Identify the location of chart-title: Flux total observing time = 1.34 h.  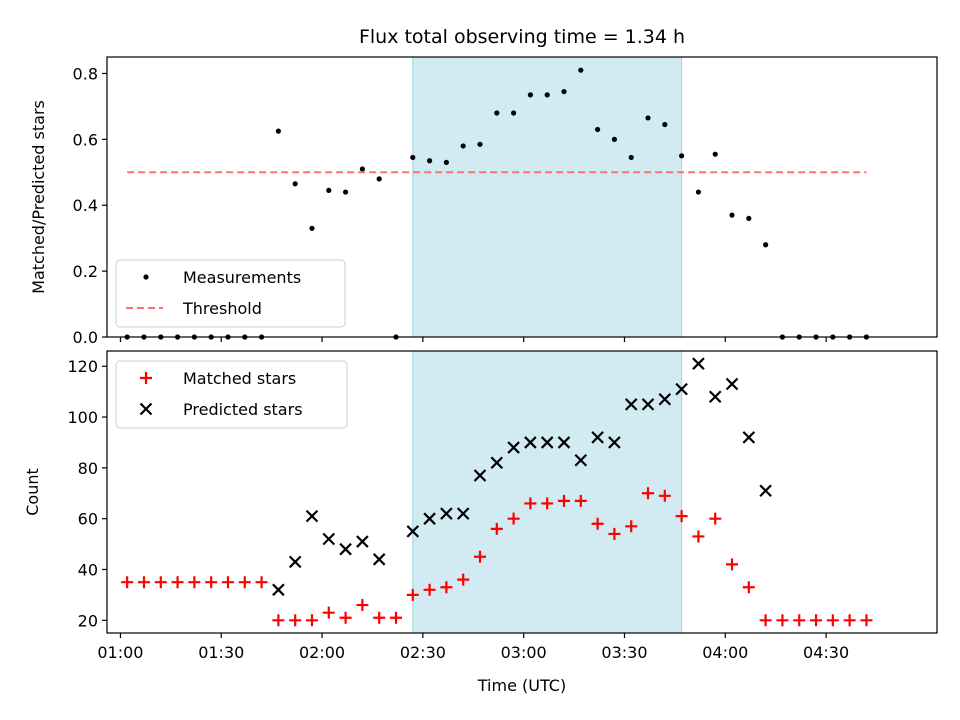
(522, 37).